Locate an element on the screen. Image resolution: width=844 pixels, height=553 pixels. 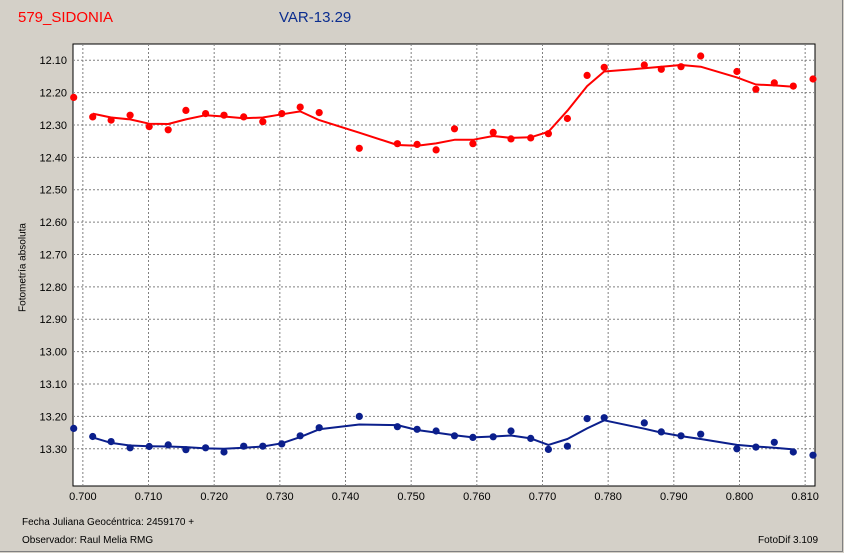
x-tick-label: 0.760 is located at coordinates (477, 497).